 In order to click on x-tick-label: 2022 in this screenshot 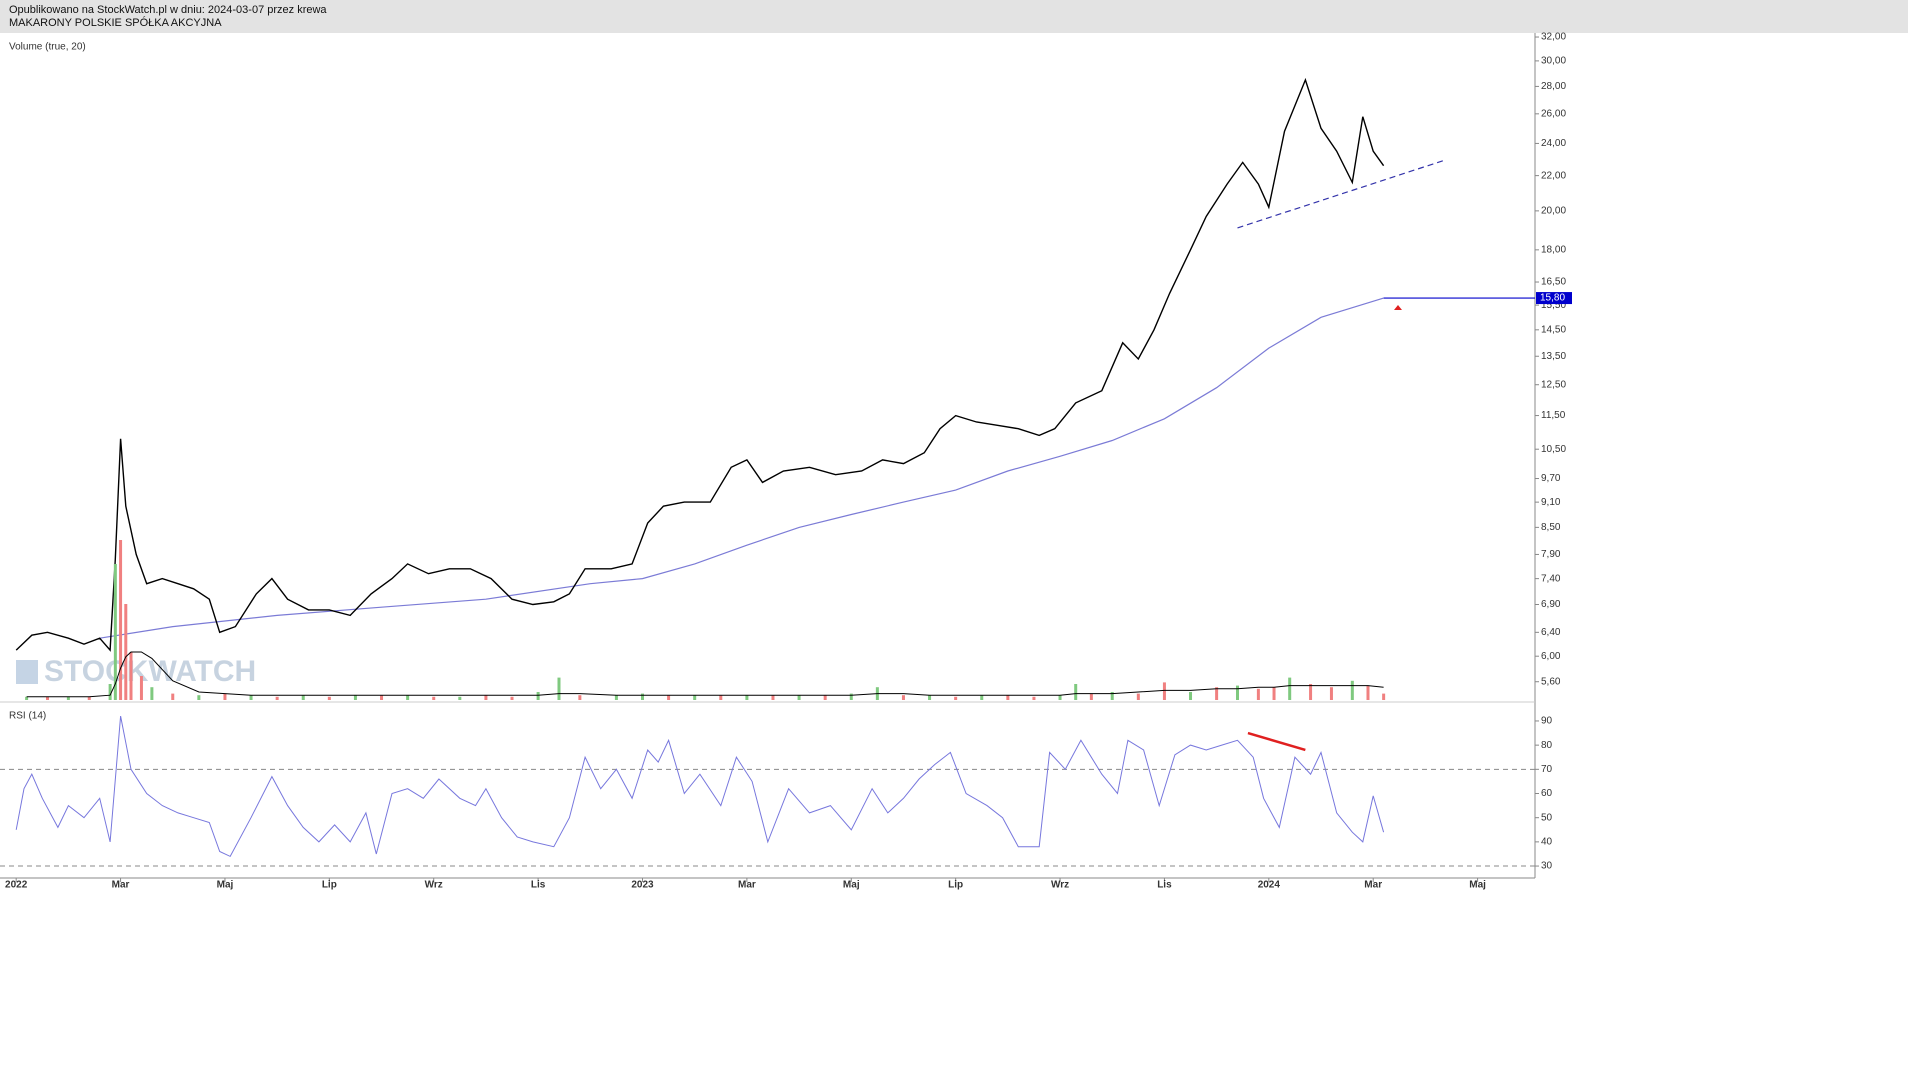, I will do `click(16, 885)`.